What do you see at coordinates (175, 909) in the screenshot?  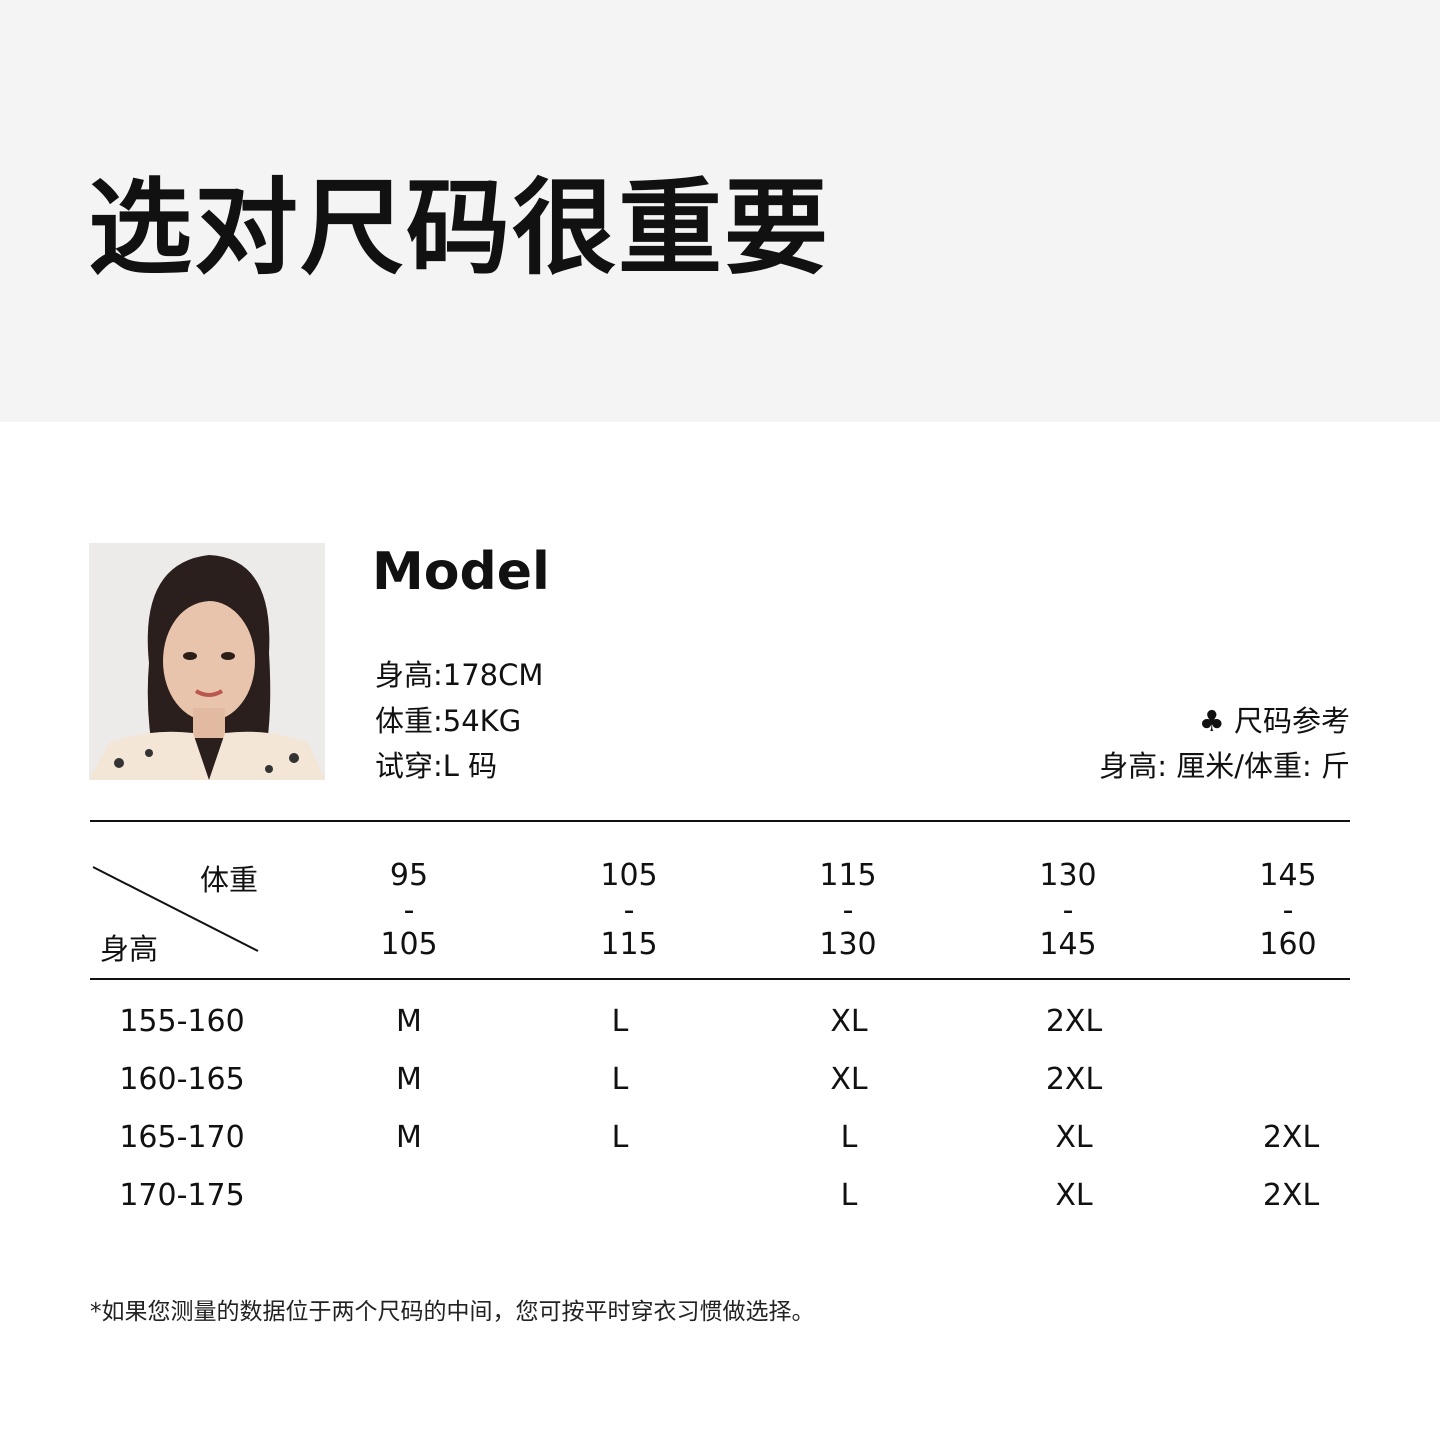 I see `corner-diagonal-line` at bounding box center [175, 909].